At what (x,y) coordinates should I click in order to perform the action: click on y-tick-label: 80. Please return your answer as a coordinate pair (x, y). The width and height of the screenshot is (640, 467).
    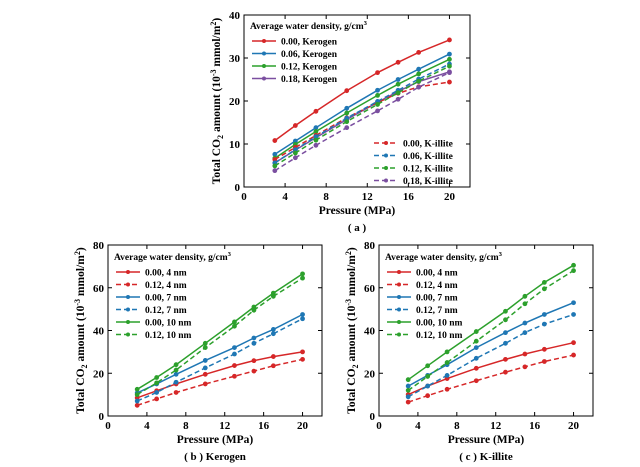
    Looking at the image, I should click on (370, 246).